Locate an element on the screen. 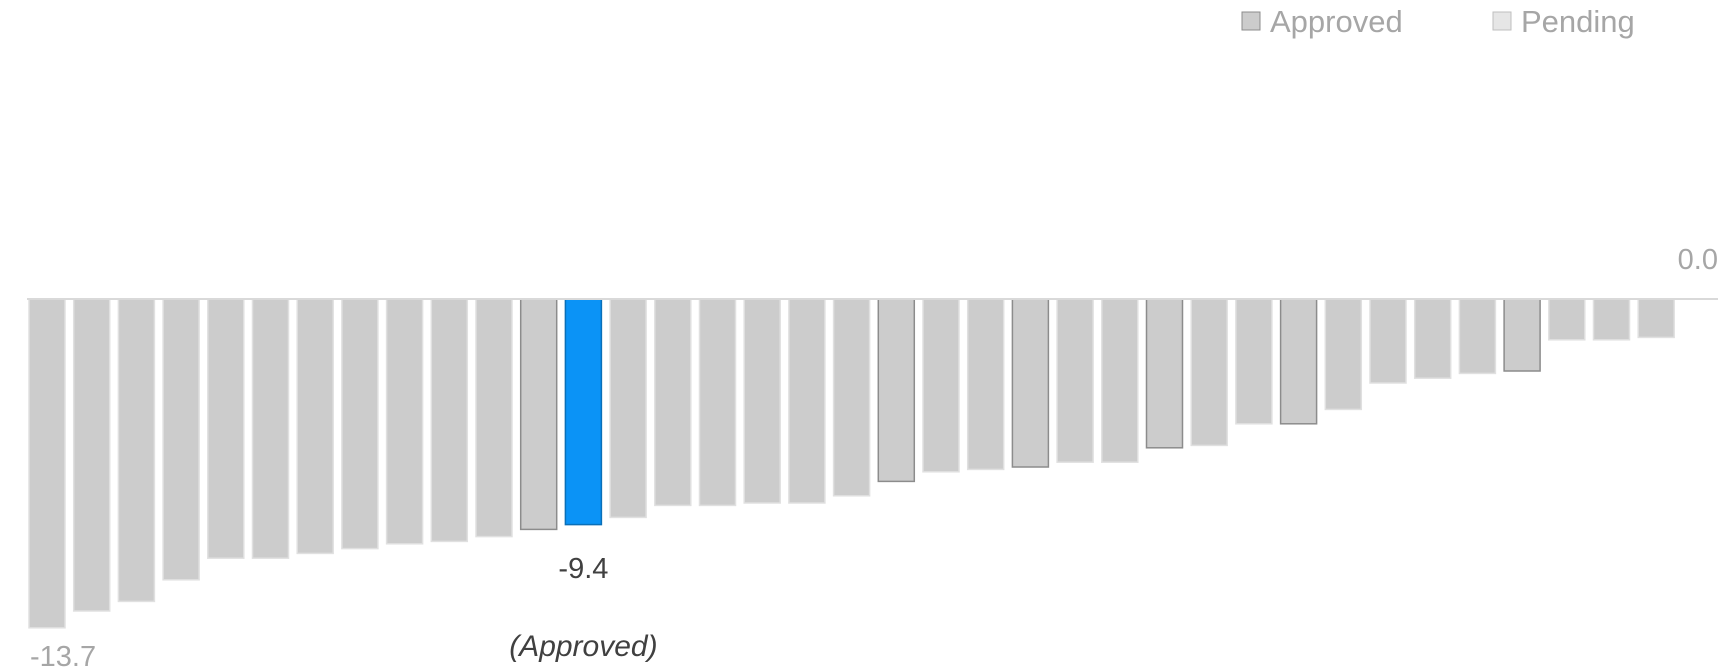  highlight-status-label: (Approved) is located at coordinates (583, 646).